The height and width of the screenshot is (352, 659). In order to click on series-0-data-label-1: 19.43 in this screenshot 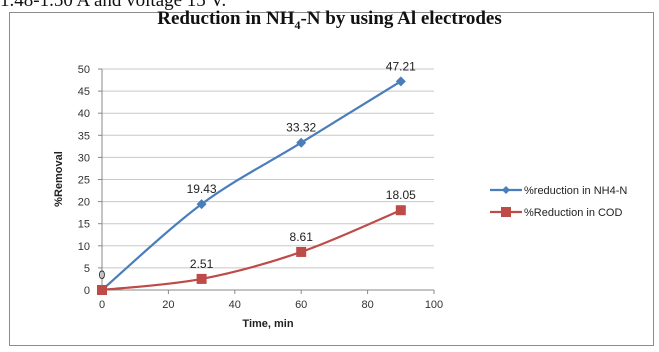, I will do `click(202, 189)`.